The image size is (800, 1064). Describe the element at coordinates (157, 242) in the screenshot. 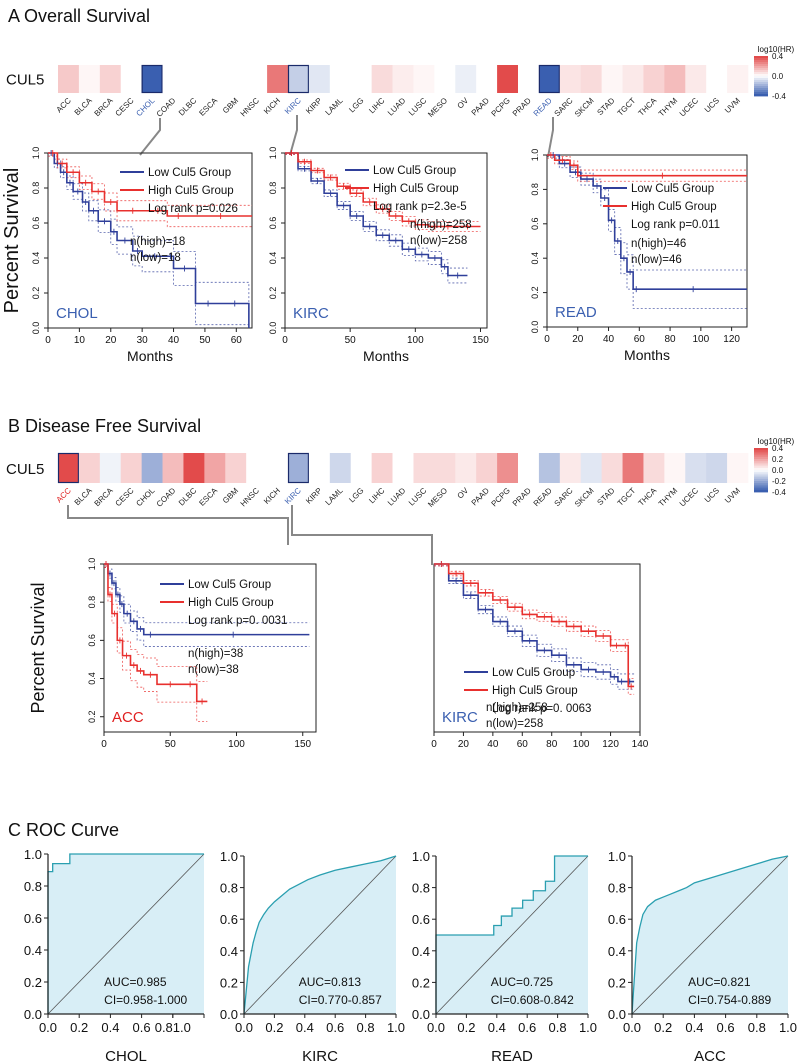

I see `n-high: n(high)=18` at that location.